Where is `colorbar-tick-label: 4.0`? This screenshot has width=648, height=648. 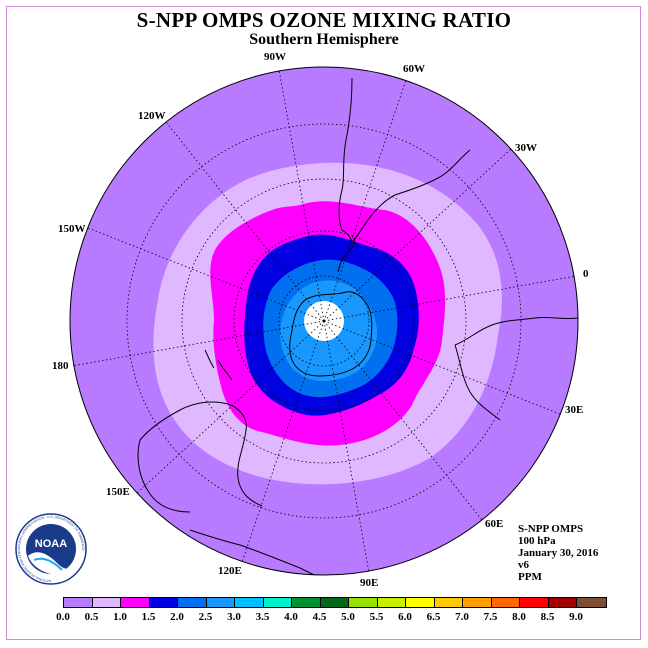
colorbar-tick-label: 4.0 is located at coordinates (291, 617).